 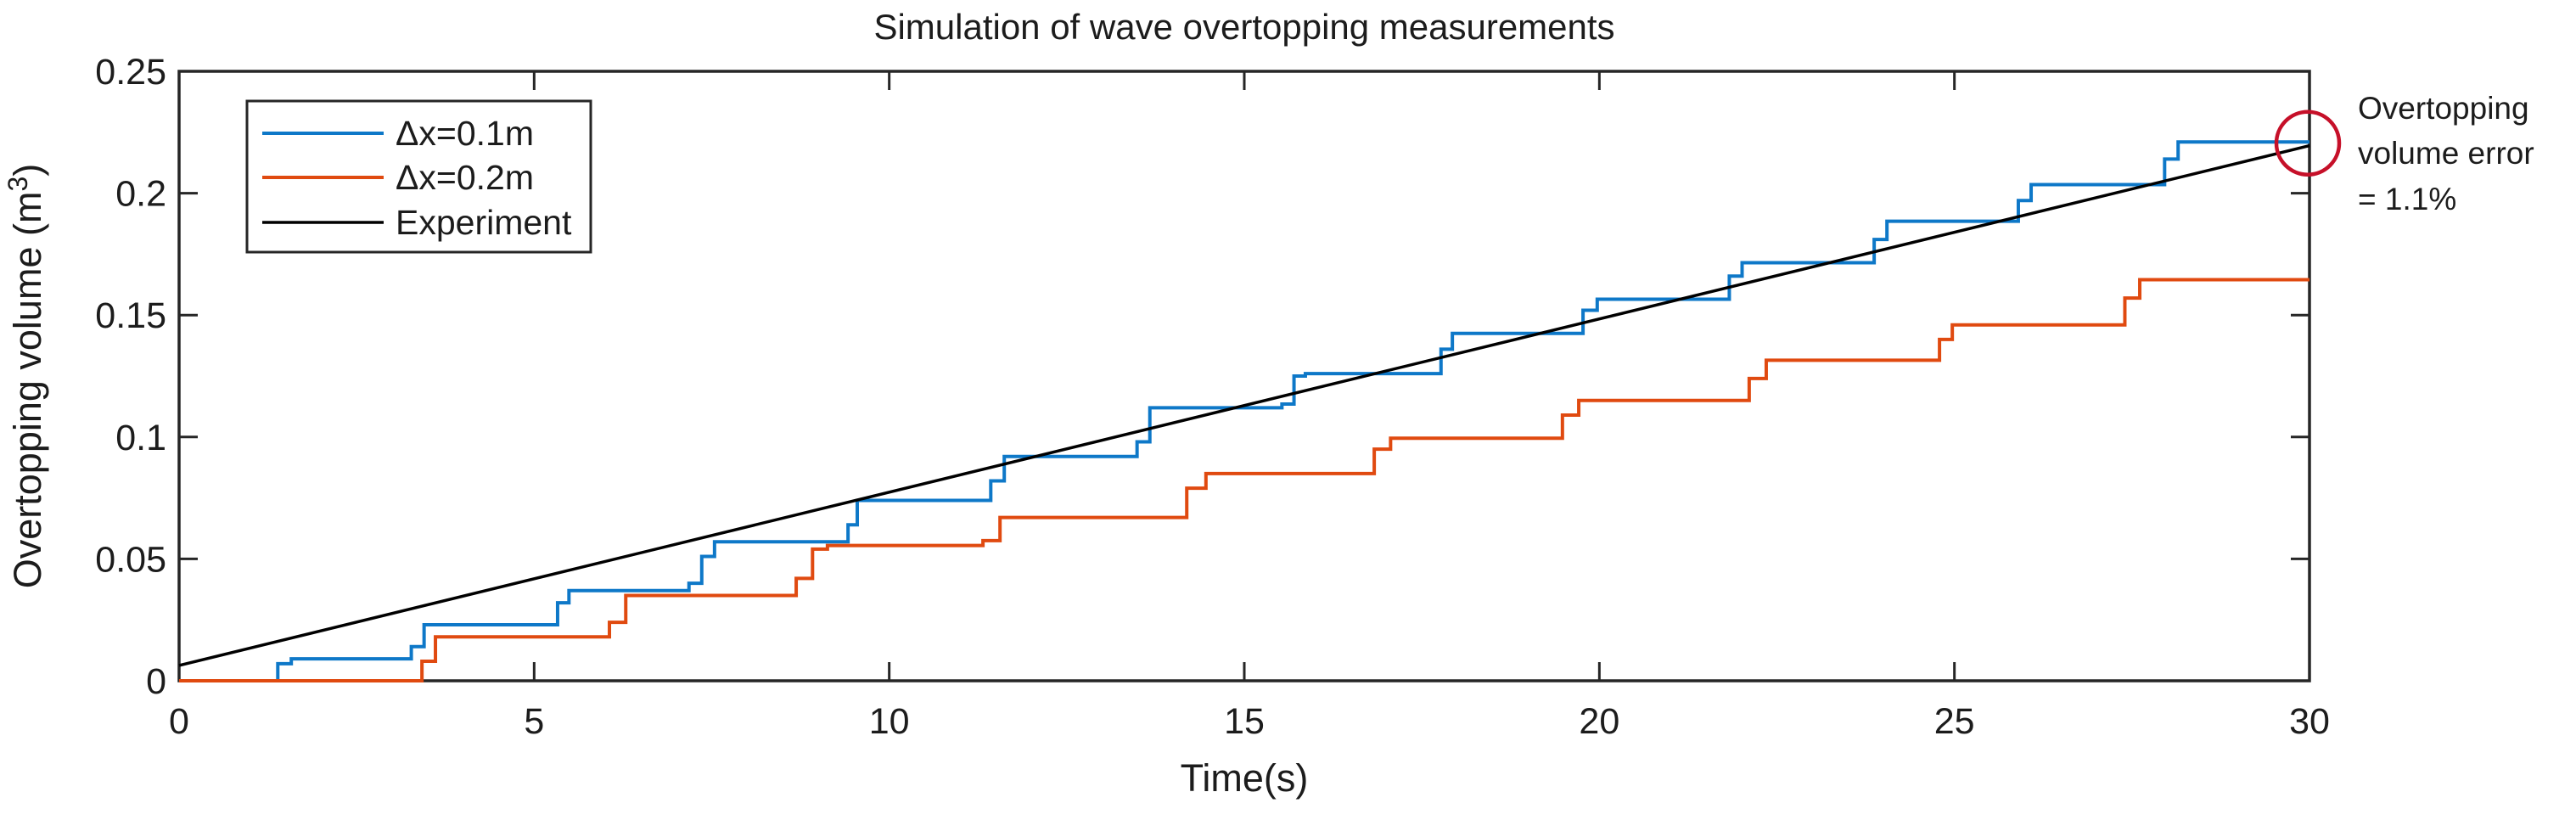 I want to click on y-axis-label: Overtopping volume (m3), so click(x=26, y=376).